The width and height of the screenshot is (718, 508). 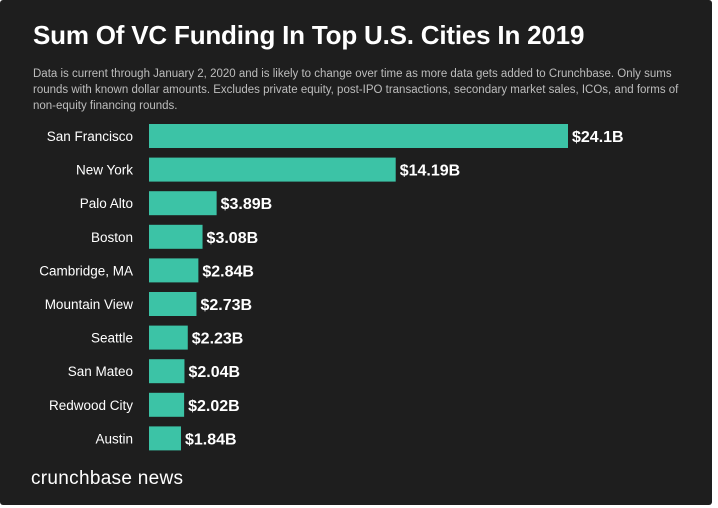 What do you see at coordinates (173, 304) in the screenshot?
I see `bar-mountain-view` at bounding box center [173, 304].